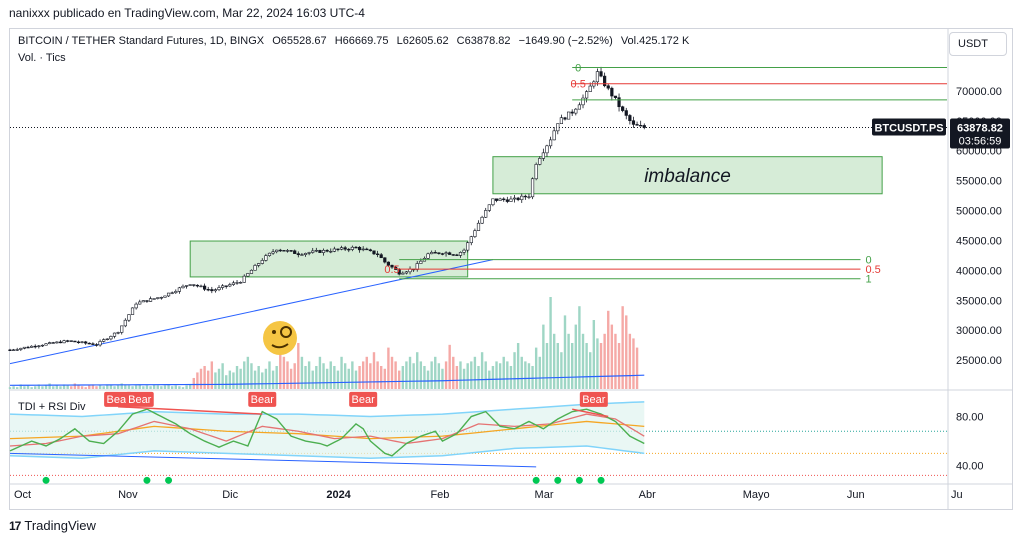 This screenshot has width=1024, height=545. Describe the element at coordinates (15, 525) in the screenshot. I see `tradingview-logo-icon: 17` at that location.